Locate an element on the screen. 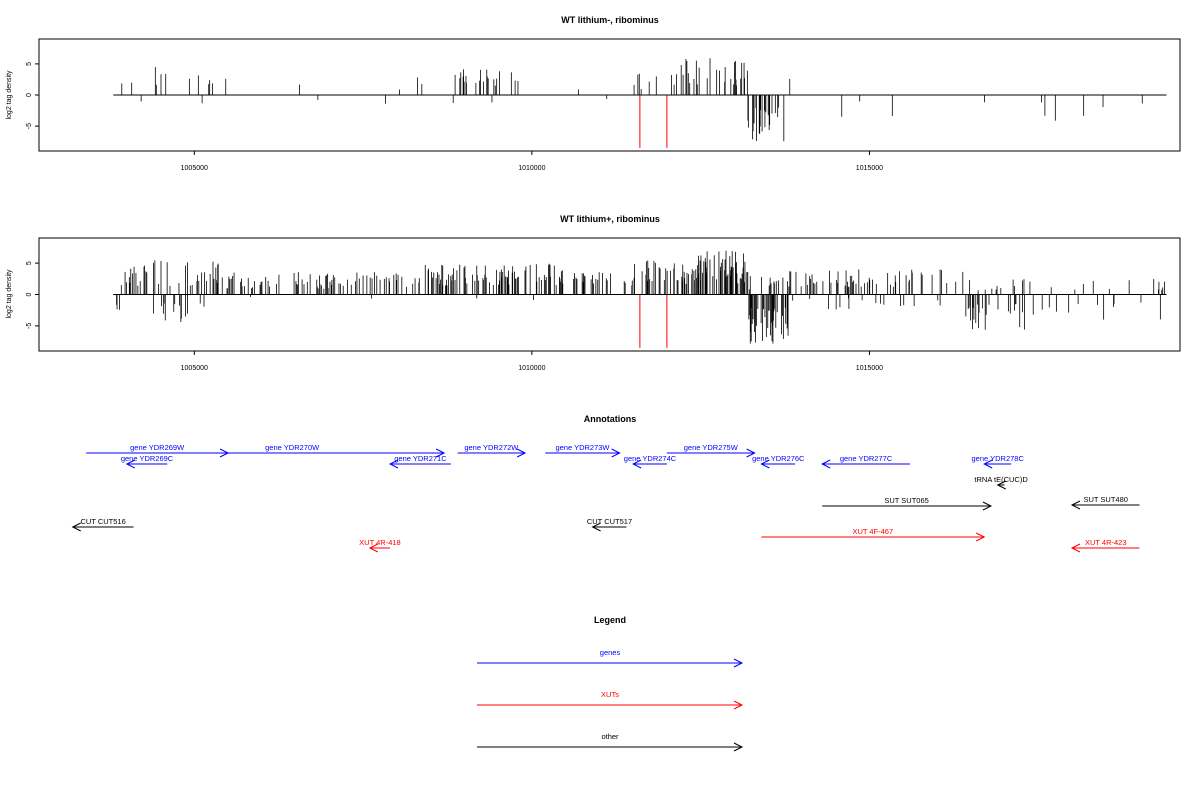 The width and height of the screenshot is (1200, 800). feature-label: gene YDR269C is located at coordinates (147, 458).